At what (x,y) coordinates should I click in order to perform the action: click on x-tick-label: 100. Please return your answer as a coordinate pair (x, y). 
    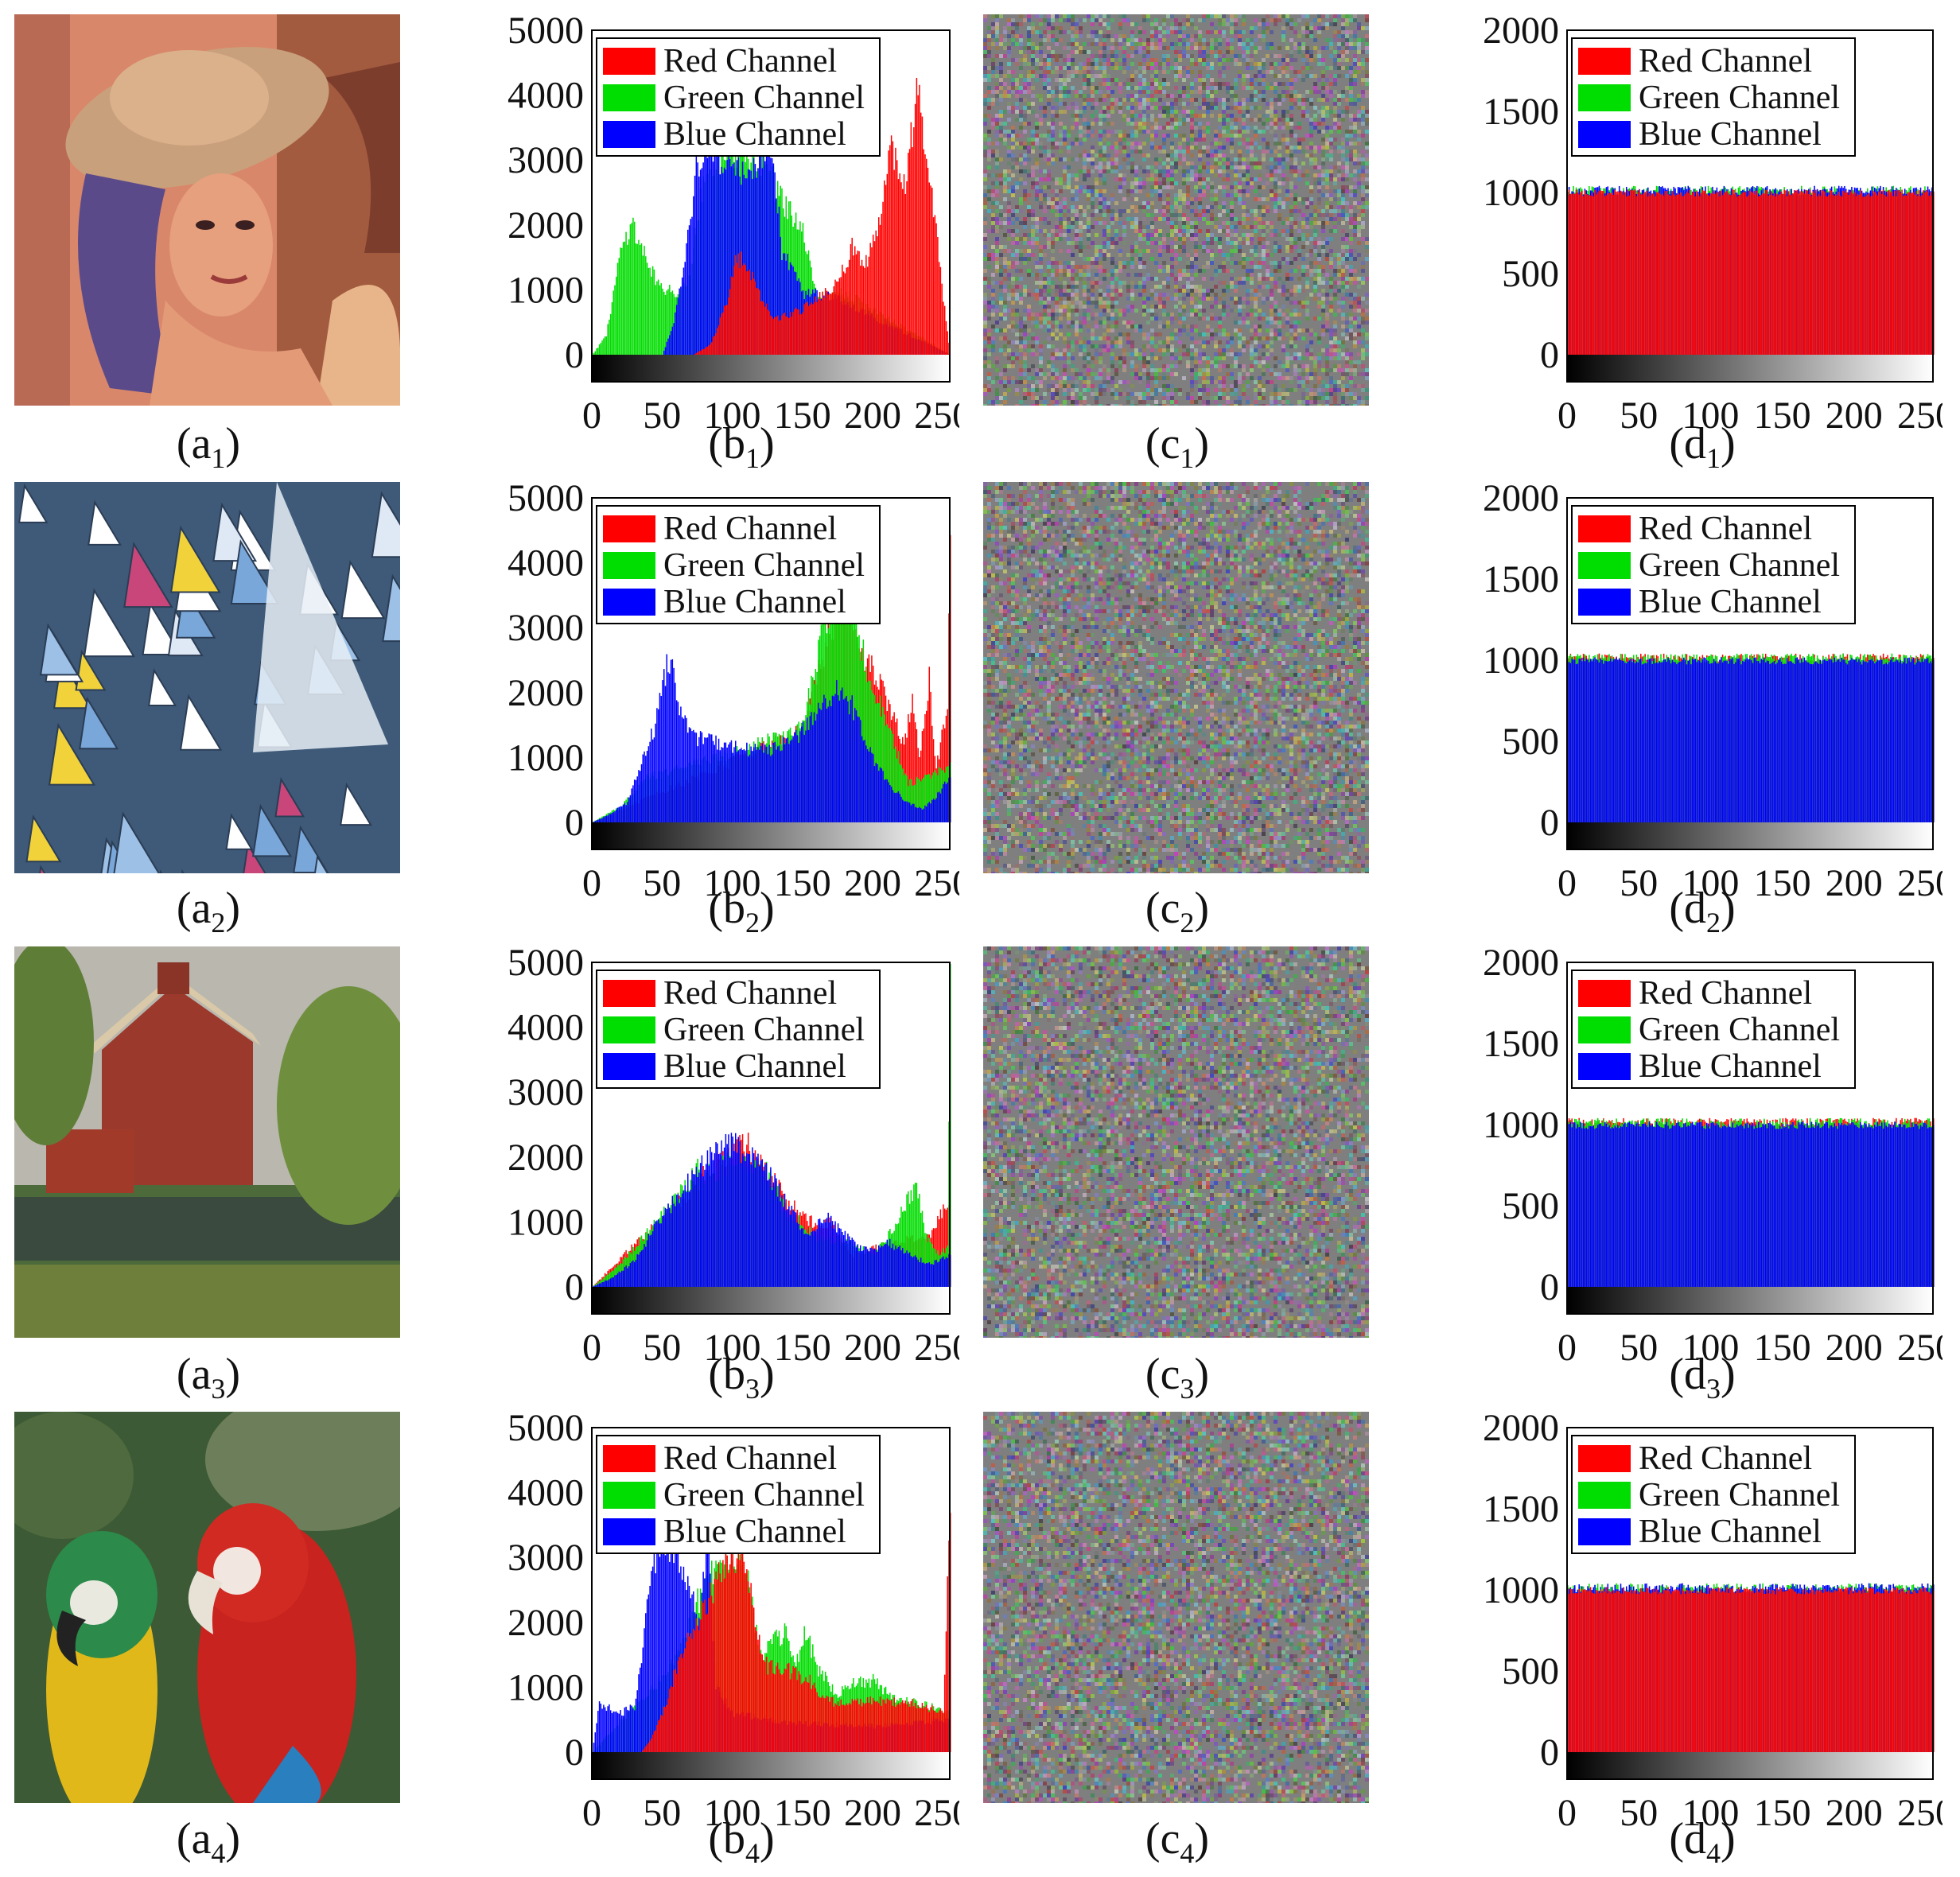
    Looking at the image, I should click on (1710, 883).